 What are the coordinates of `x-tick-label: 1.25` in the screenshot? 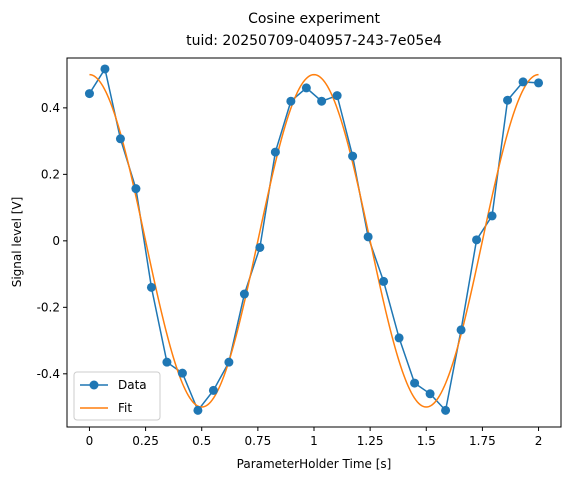 It's located at (370, 441).